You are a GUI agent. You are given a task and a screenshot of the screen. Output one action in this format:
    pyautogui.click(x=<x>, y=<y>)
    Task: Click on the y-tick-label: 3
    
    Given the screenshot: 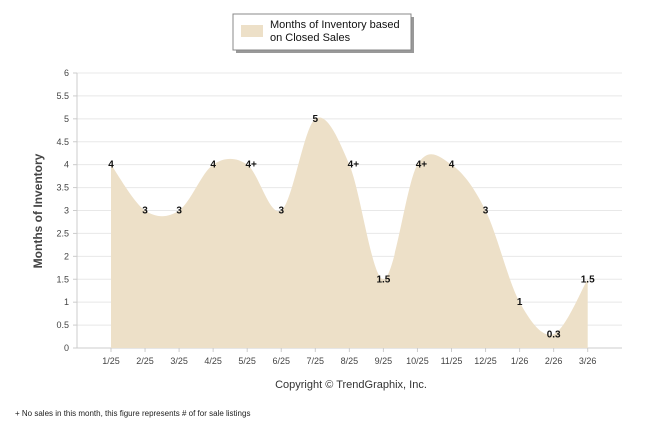 What is the action you would take?
    pyautogui.click(x=66, y=211)
    